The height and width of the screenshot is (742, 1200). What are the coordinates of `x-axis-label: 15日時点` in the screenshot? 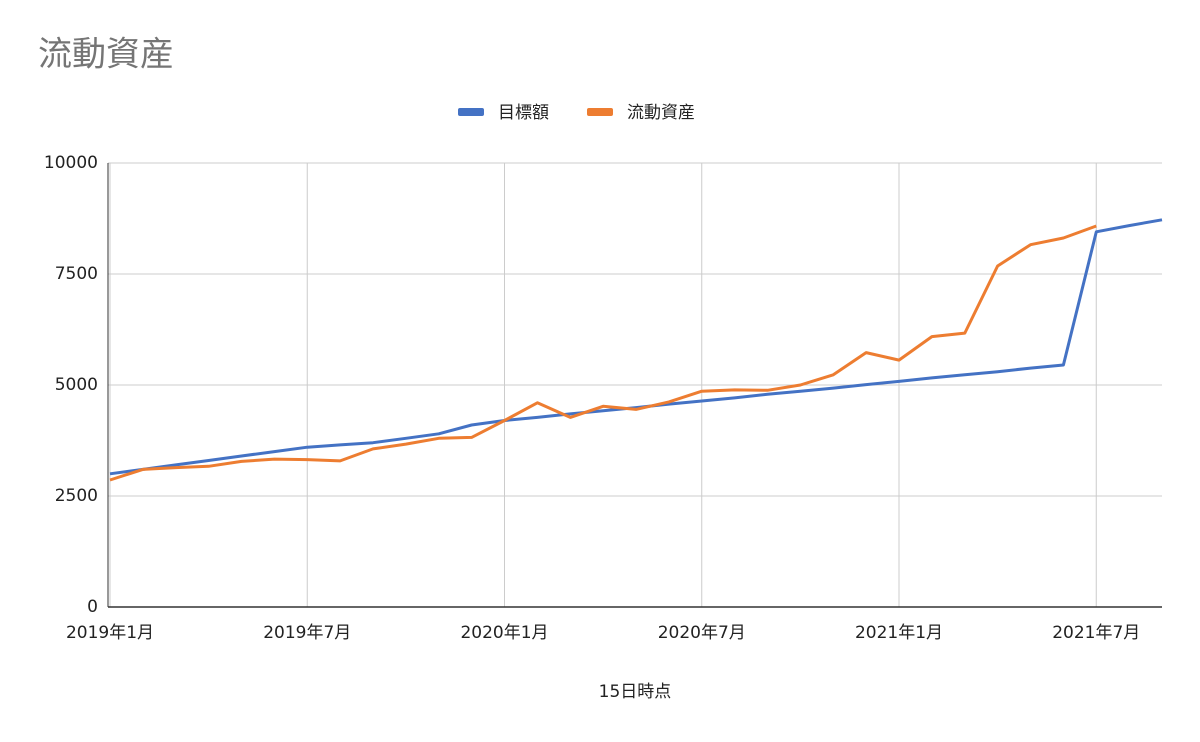 It's located at (635, 692).